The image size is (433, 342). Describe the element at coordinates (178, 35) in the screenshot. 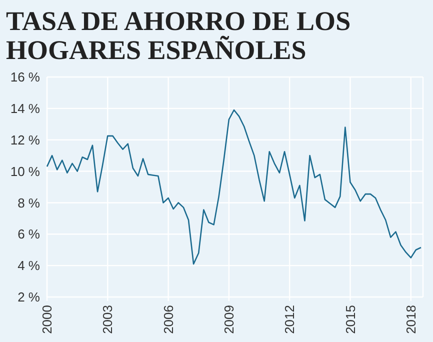

I see `chart-title: TASA DE AHORRO DE LOS HOGARES ESPAÑOLES` at that location.